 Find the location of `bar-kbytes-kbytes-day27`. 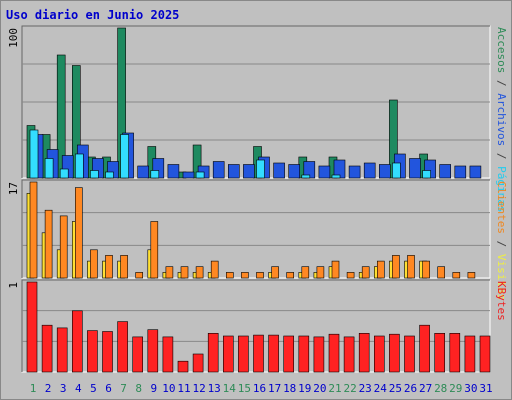

bar-kbytes-kbytes-day27 is located at coordinates (424, 348).